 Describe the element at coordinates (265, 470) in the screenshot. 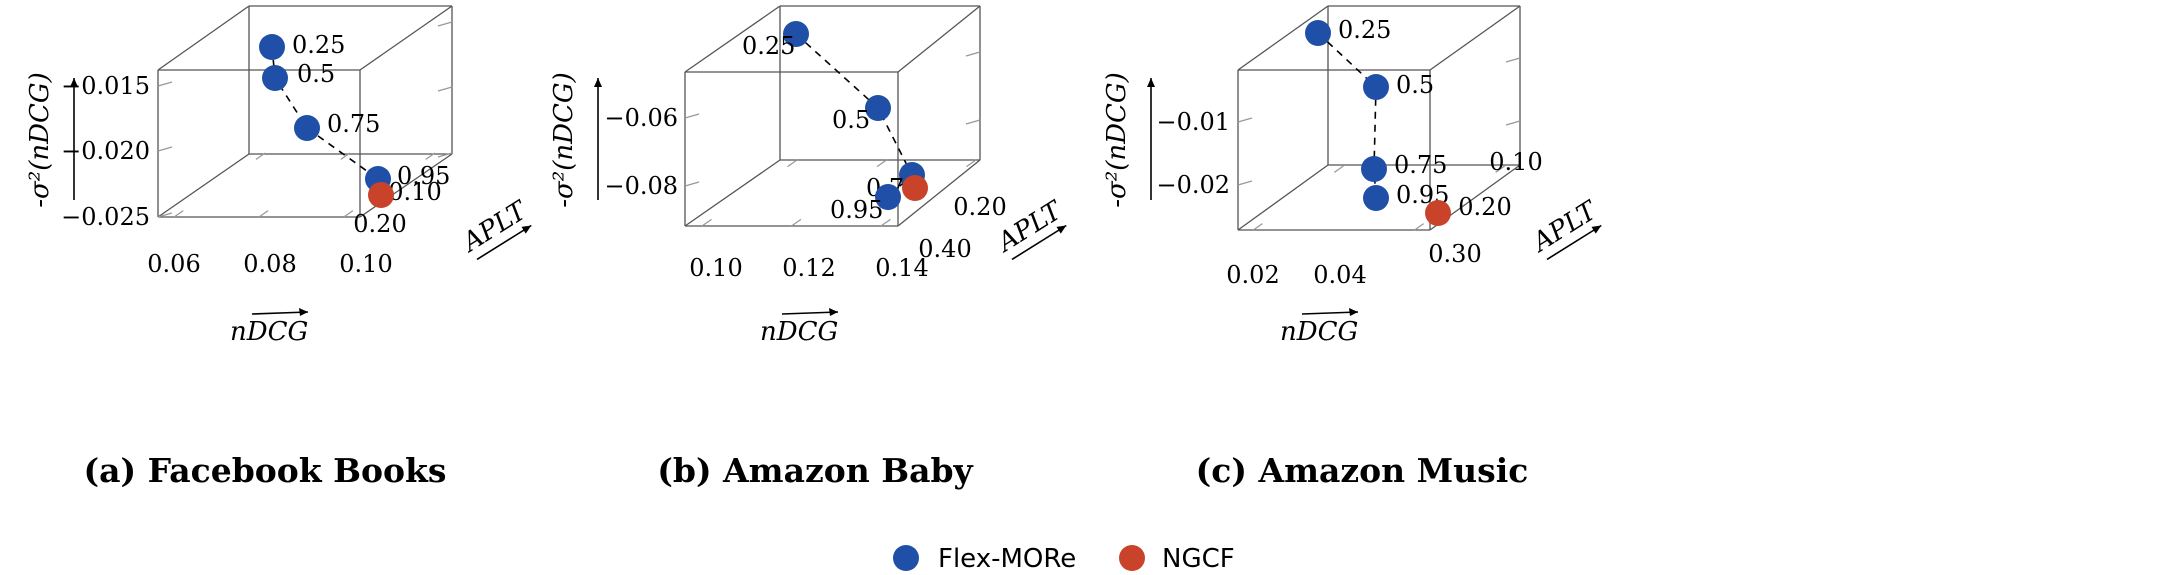

I see `panel-caption: (a) Facebook Books` at that location.